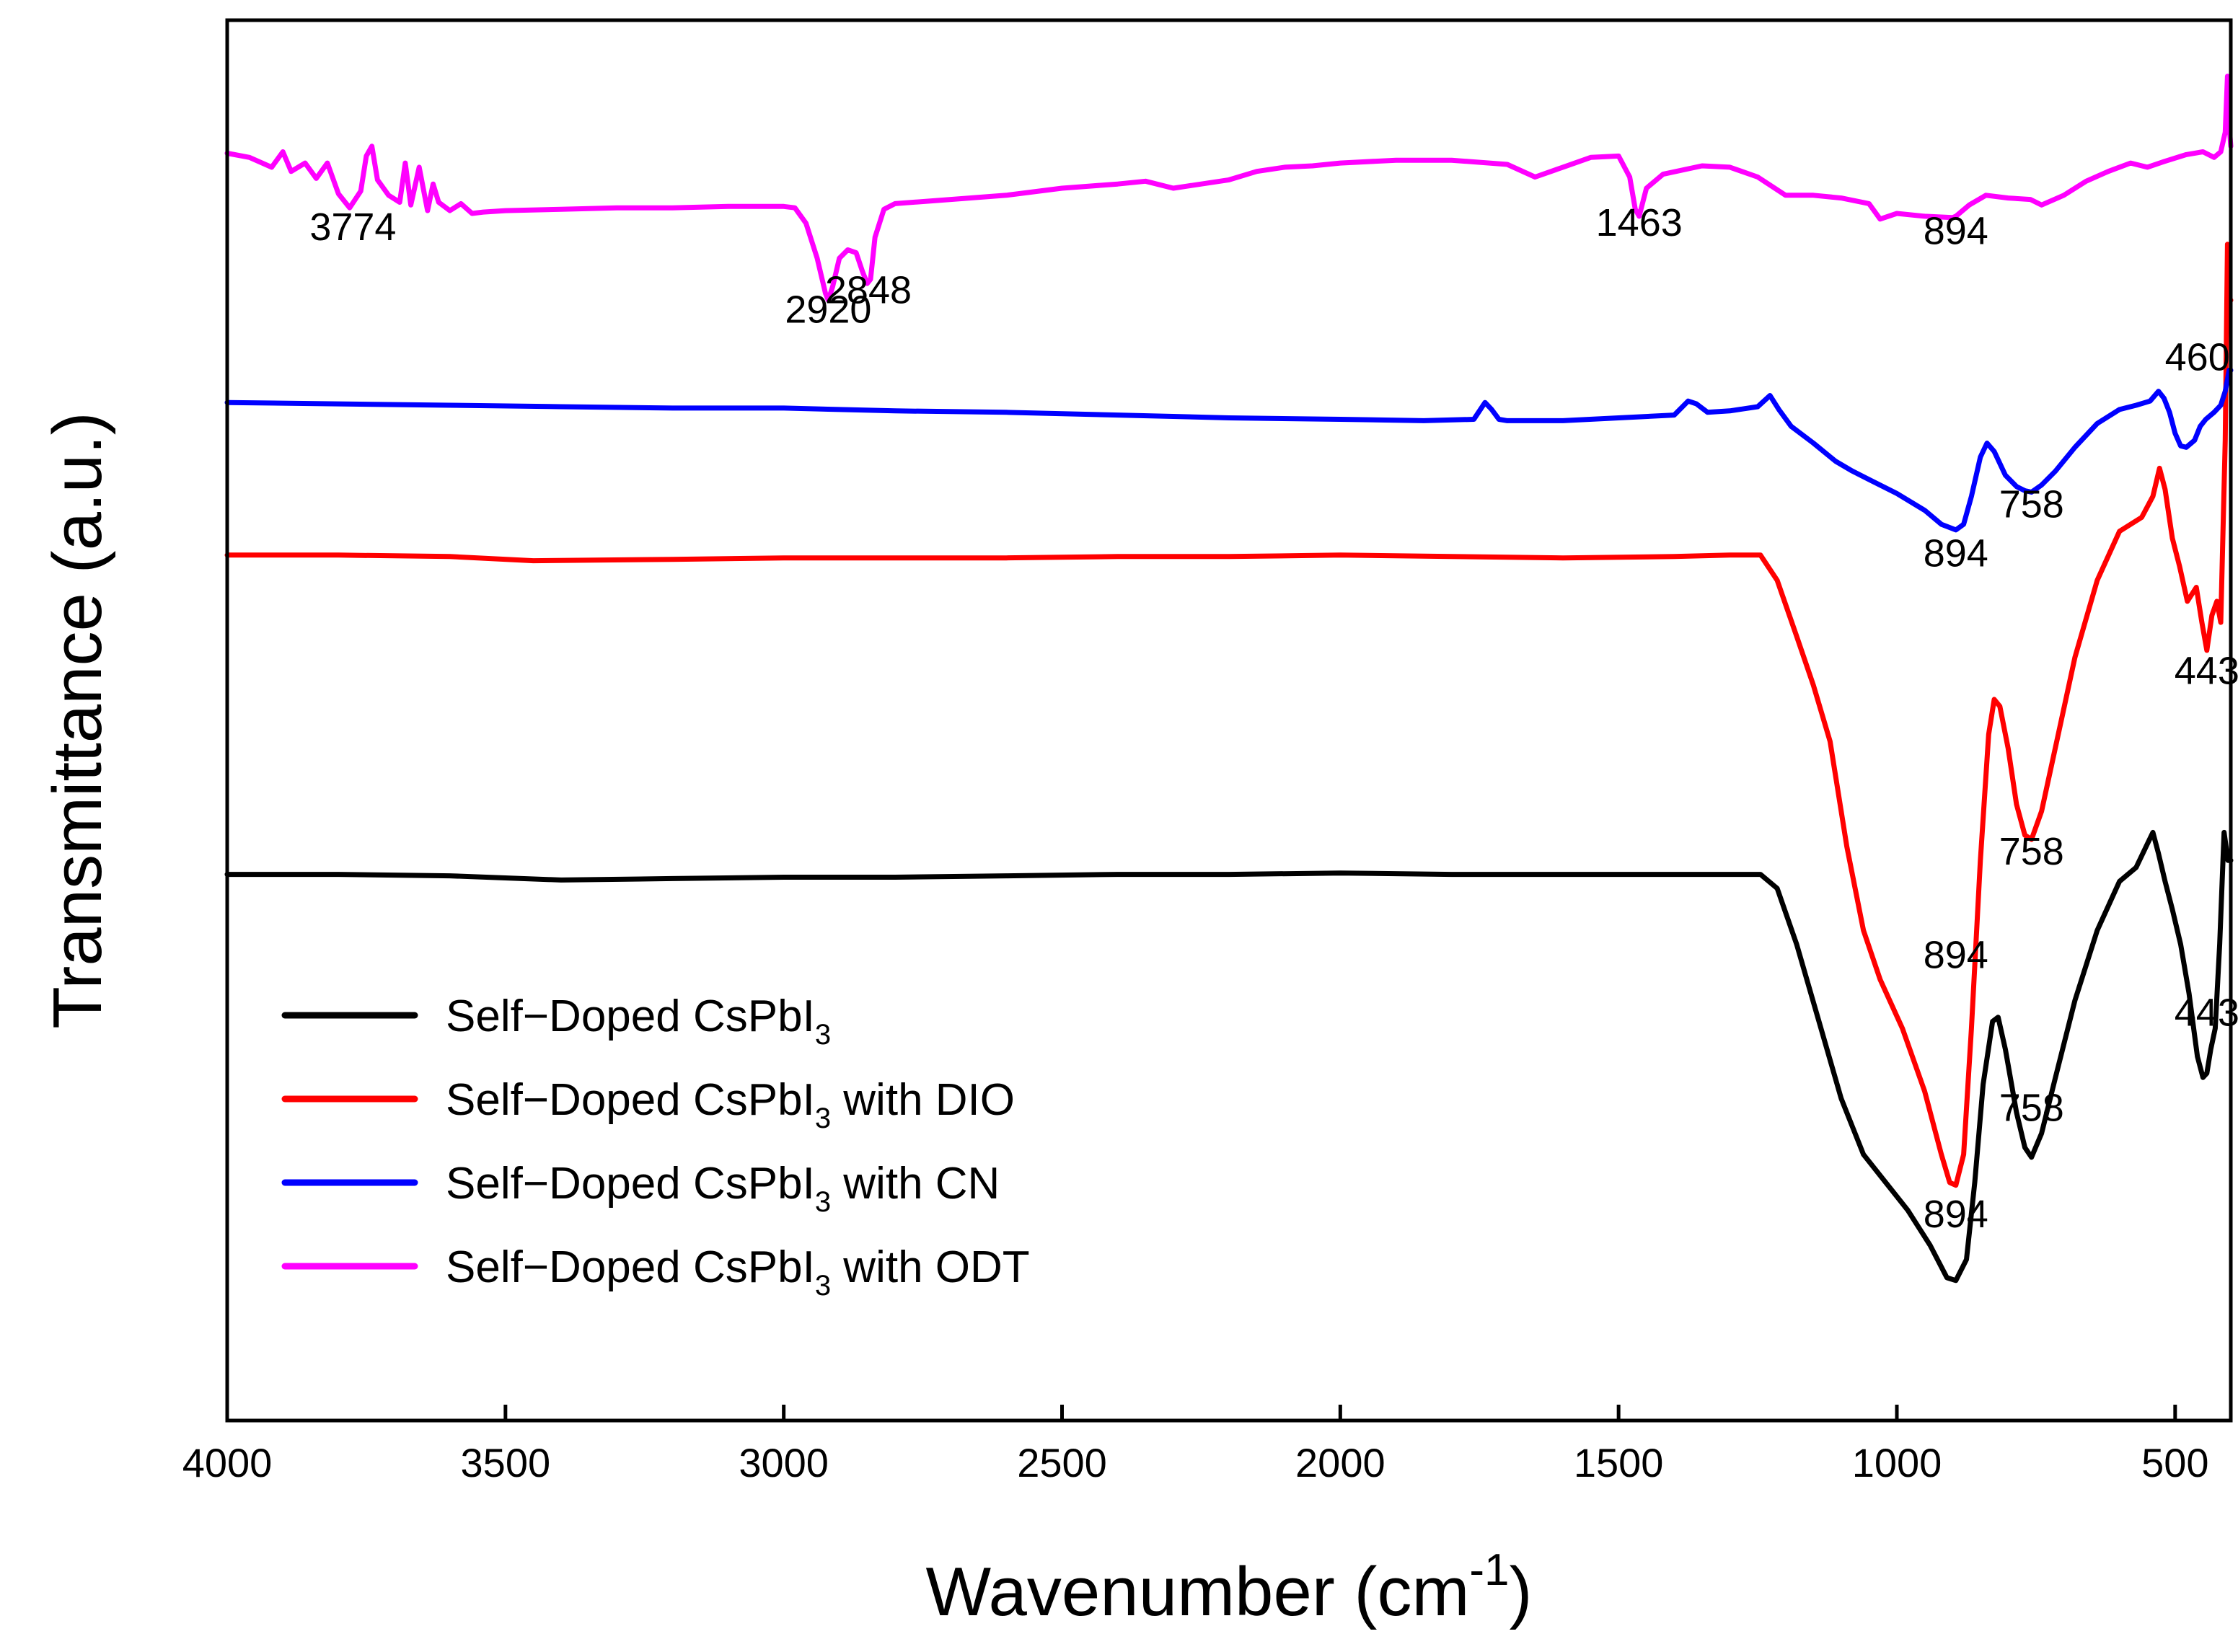 Image resolution: width=2238 pixels, height=1652 pixels. What do you see at coordinates (738, 1272) in the screenshot?
I see `legend-label: Self−Doped CsPbI3 with ODT` at bounding box center [738, 1272].